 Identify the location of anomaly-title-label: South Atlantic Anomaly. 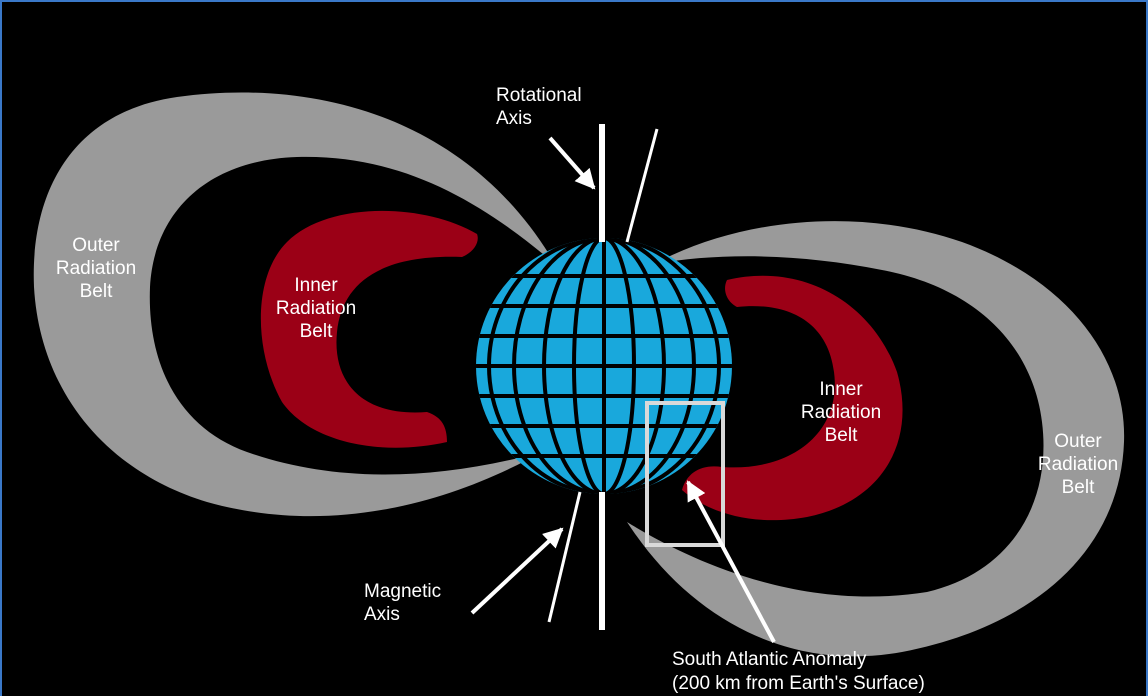
(769, 659).